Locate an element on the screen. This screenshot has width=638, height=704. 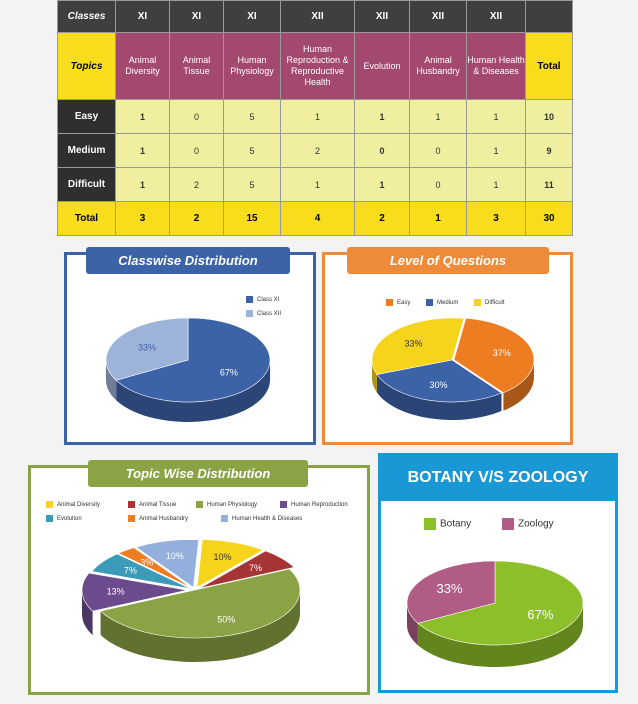
topic-cell: Animal Tissue is located at coordinates (196, 66).